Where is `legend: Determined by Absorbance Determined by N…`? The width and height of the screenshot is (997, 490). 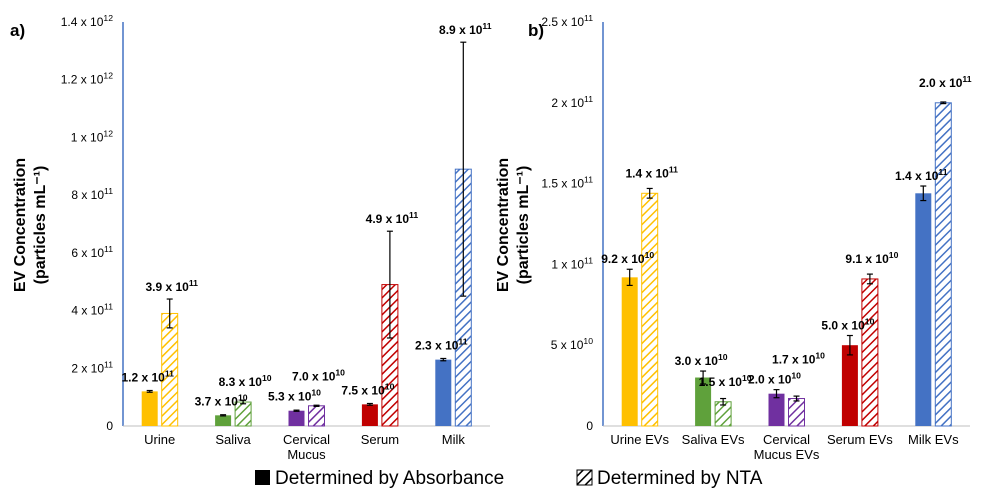 legend: Determined by Absorbance Determined by N… is located at coordinates (509, 478).